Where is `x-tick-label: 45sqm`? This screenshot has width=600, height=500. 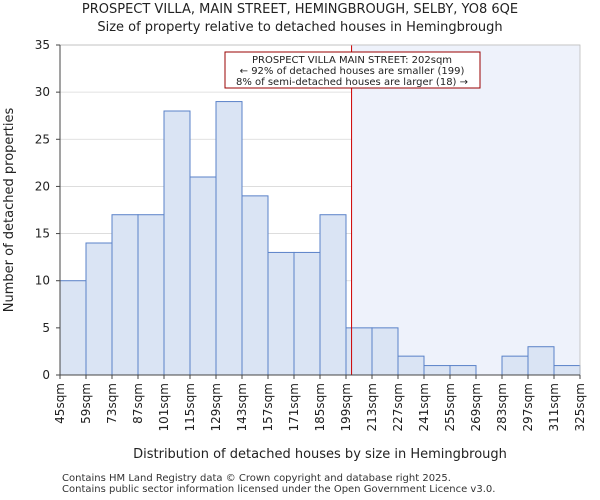 x-tick-label: 45sqm is located at coordinates (60, 403).